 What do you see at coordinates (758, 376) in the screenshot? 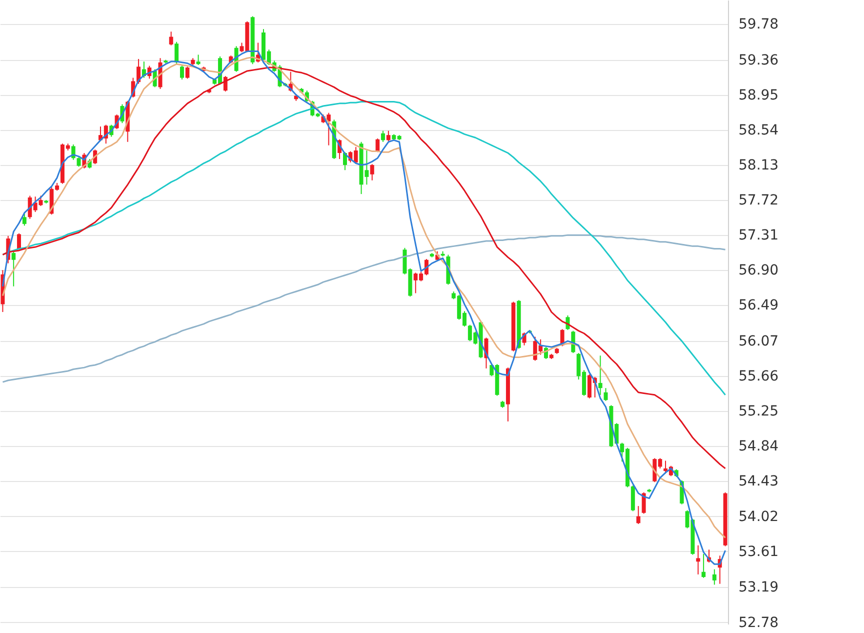
I see `y-tick-label: 55.66` at bounding box center [758, 376].